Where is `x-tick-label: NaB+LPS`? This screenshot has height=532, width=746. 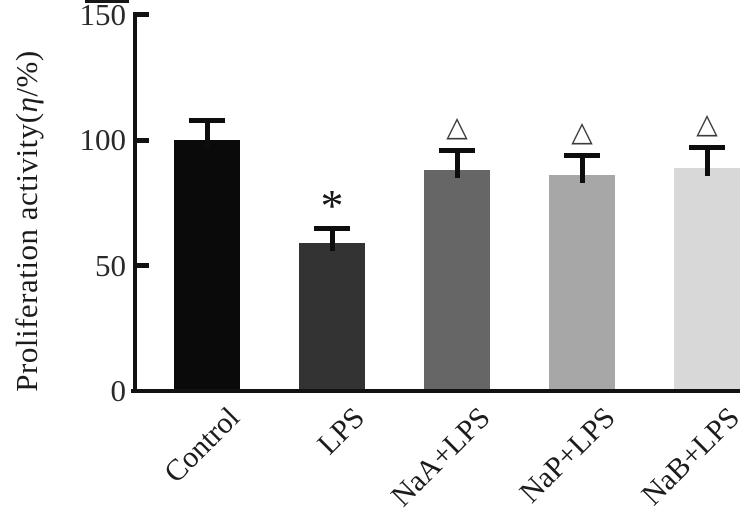
x-tick-label: NaB+LPS is located at coordinates (690, 456).